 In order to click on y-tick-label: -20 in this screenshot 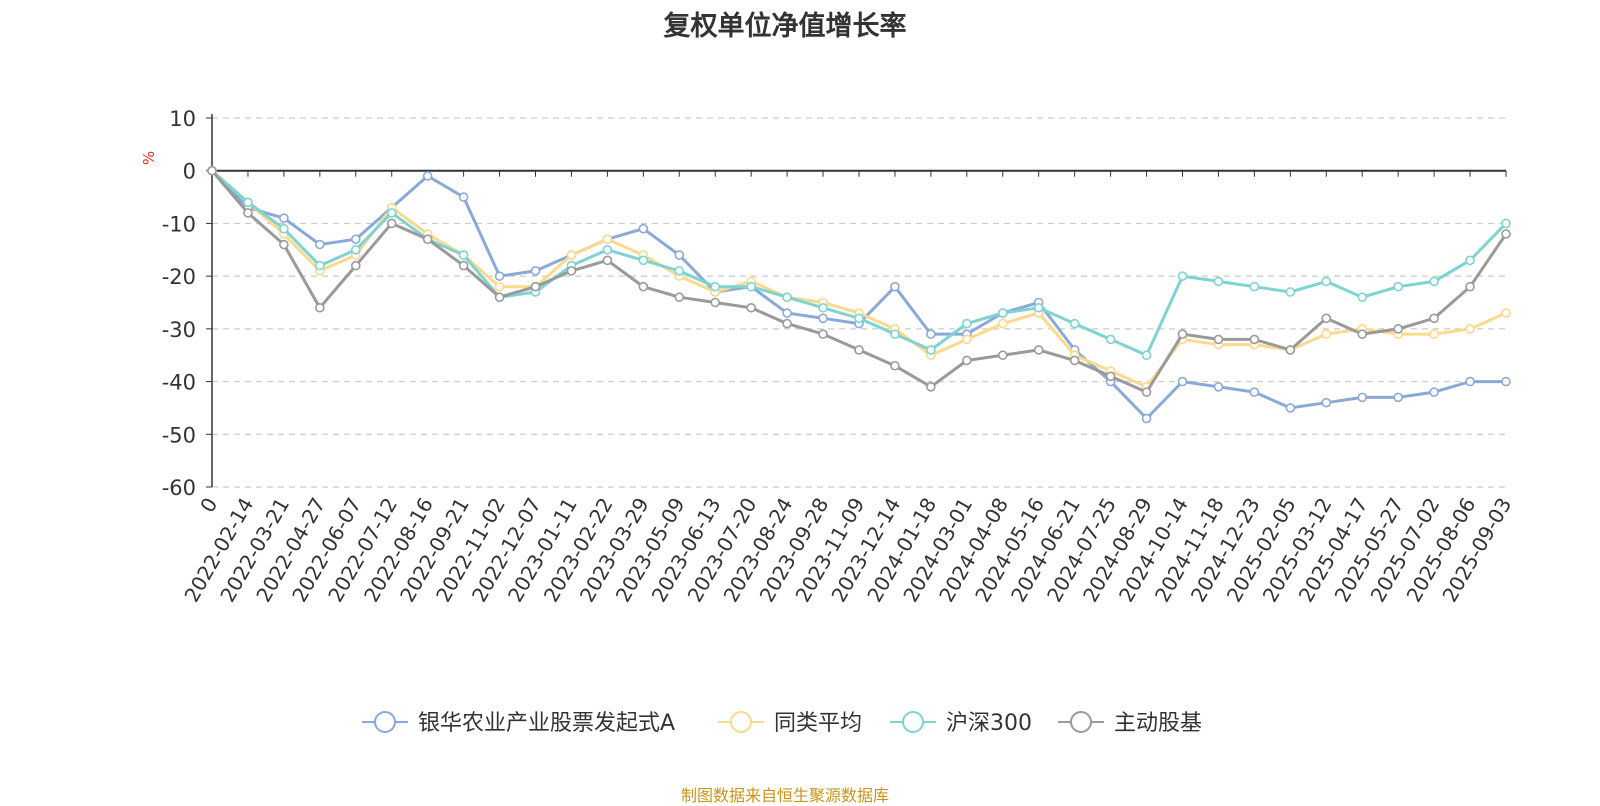, I will do `click(179, 277)`.